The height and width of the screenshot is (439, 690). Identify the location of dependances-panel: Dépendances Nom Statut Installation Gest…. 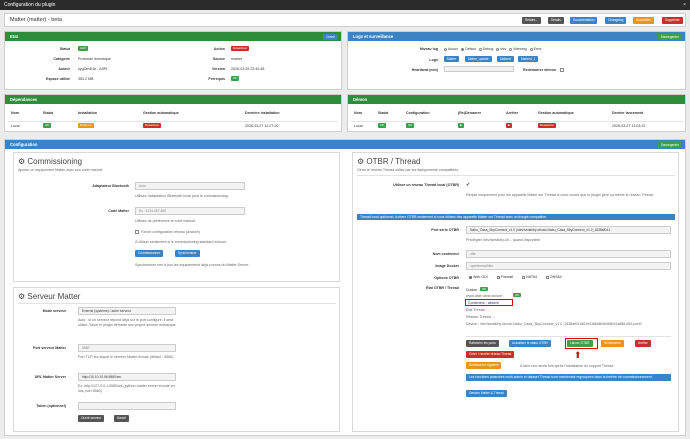
(173, 113).